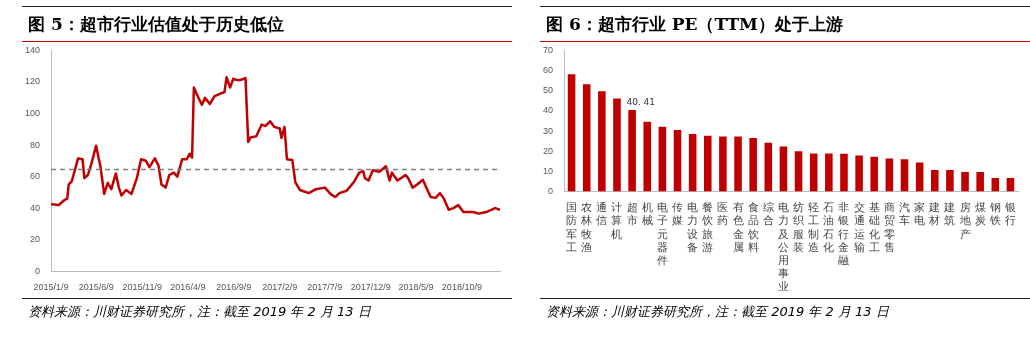 Image resolution: width=1030 pixels, height=354 pixels. What do you see at coordinates (873, 227) in the screenshot?
I see `x-tick-label: 基础化工` at bounding box center [873, 227].